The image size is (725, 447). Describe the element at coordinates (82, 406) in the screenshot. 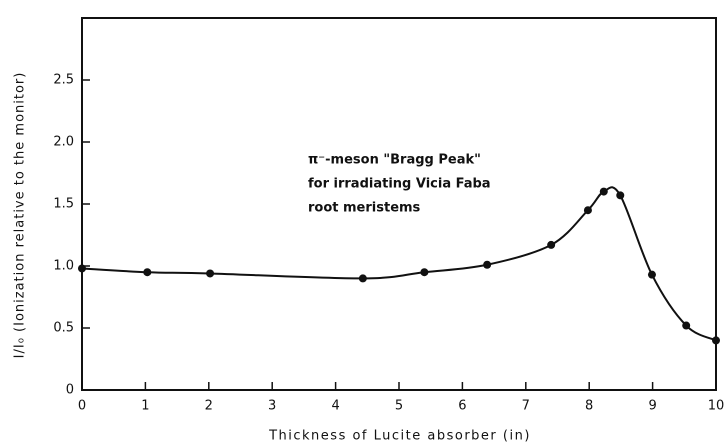

I see `x-tick-label: 0` at that location.